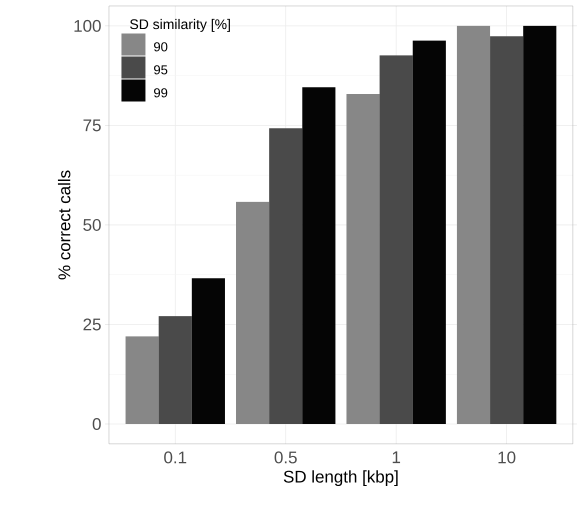 The height and width of the screenshot is (529, 577). I want to click on x-tick-label: 0.1, so click(175, 457).